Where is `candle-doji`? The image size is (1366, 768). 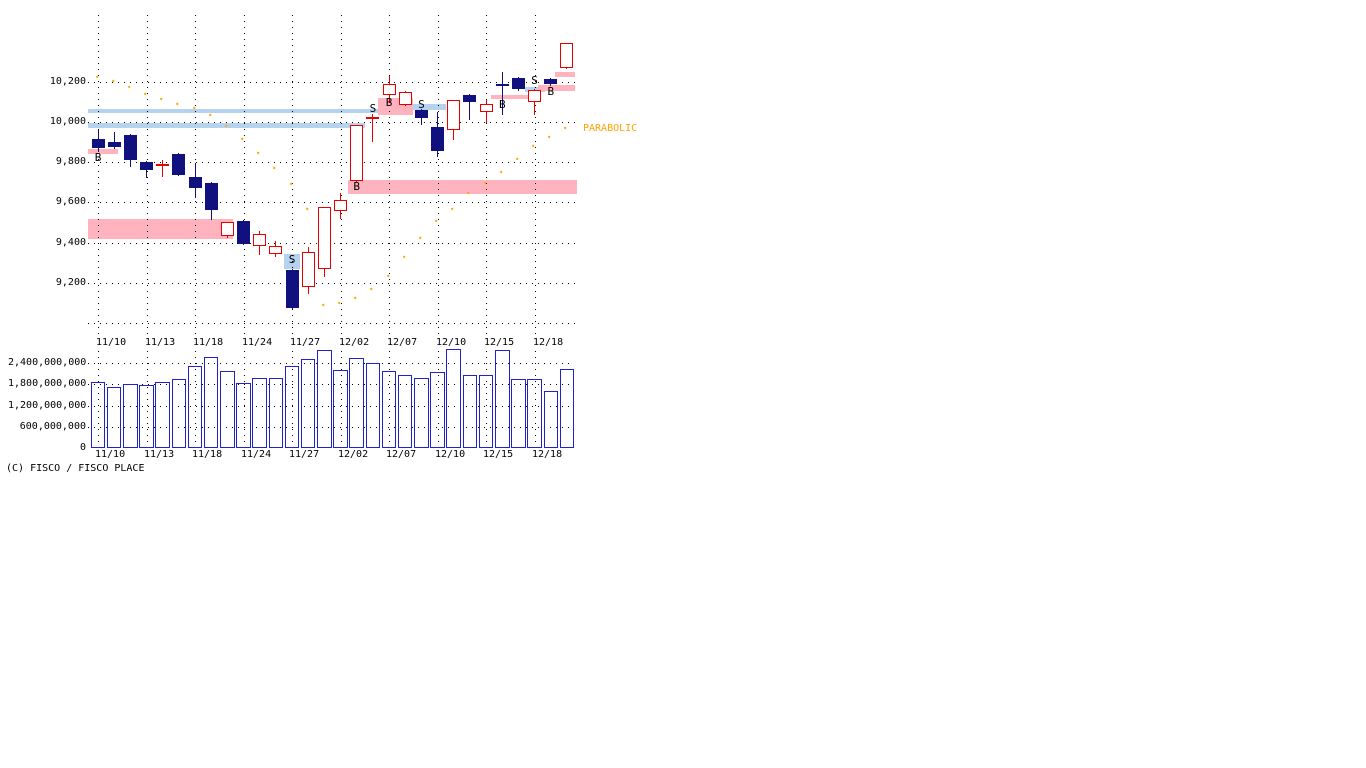 candle-doji is located at coordinates (373, 117).